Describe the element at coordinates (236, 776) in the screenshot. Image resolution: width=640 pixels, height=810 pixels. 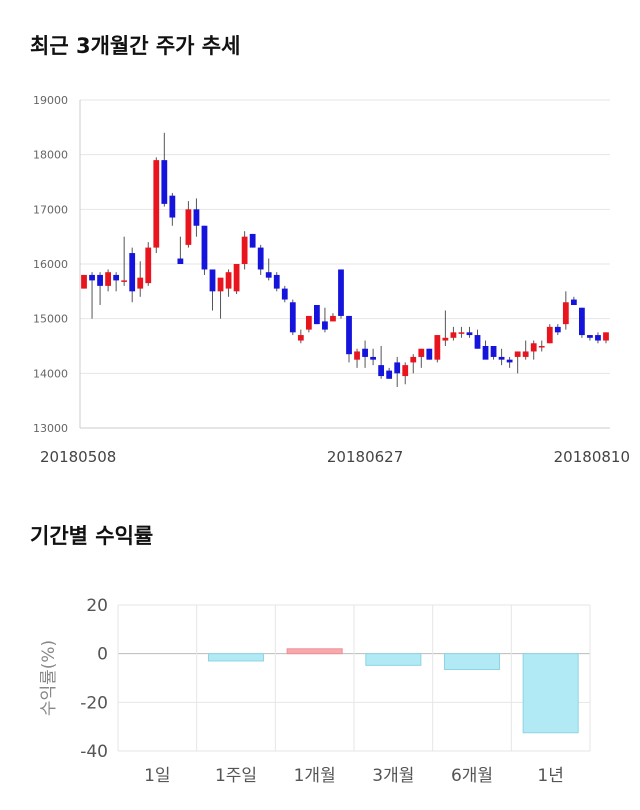
I see `returns-category-label: 1주일` at that location.